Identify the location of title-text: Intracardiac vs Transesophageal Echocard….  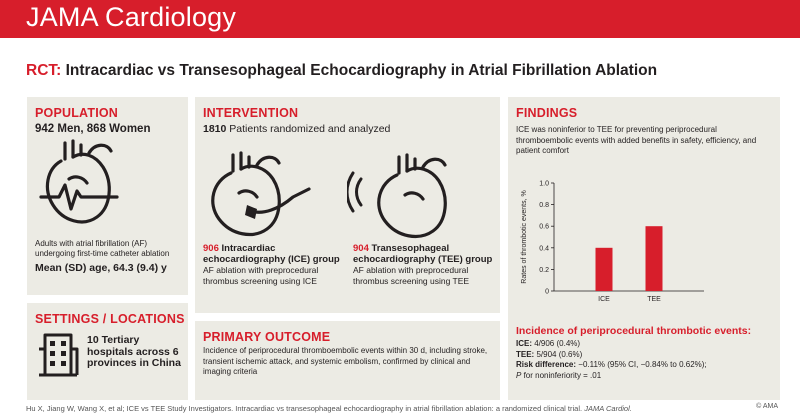
(361, 70).